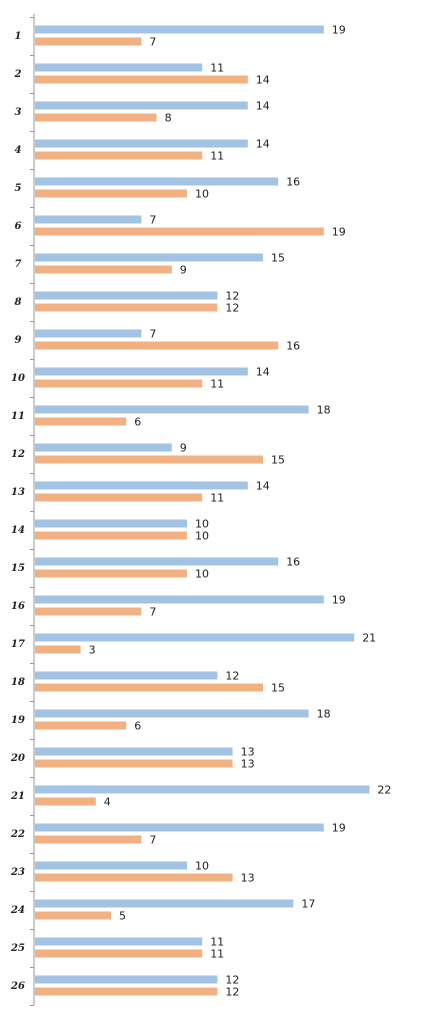 This screenshot has width=440, height=1023. What do you see at coordinates (293, 182) in the screenshot?
I see `data-label: 16` at bounding box center [293, 182].